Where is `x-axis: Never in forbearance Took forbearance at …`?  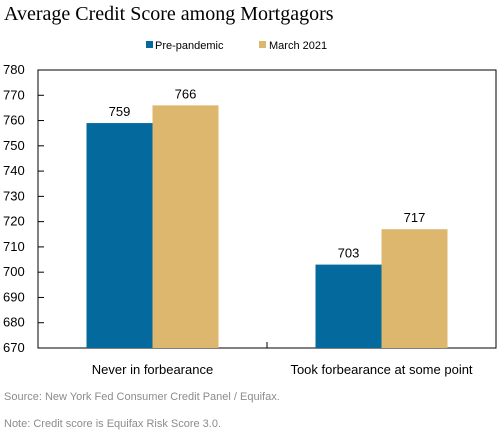
x-axis: Never in forbearance Took forbearance at … is located at coordinates (282, 359).